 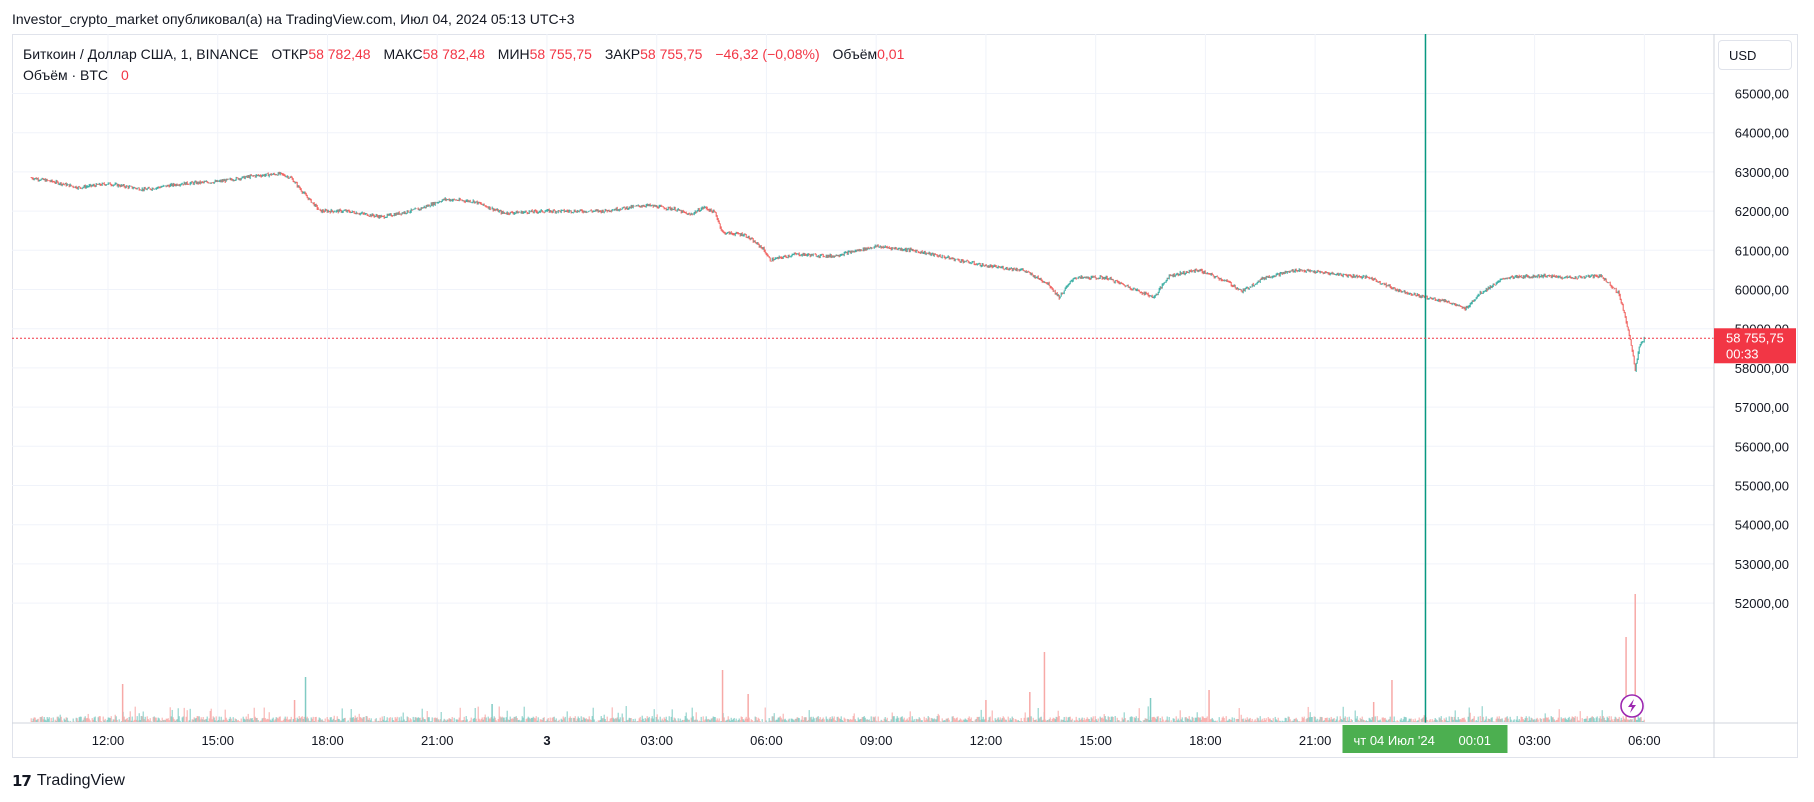 What do you see at coordinates (403, 54) in the screenshot?
I see `high-label: МАКС` at bounding box center [403, 54].